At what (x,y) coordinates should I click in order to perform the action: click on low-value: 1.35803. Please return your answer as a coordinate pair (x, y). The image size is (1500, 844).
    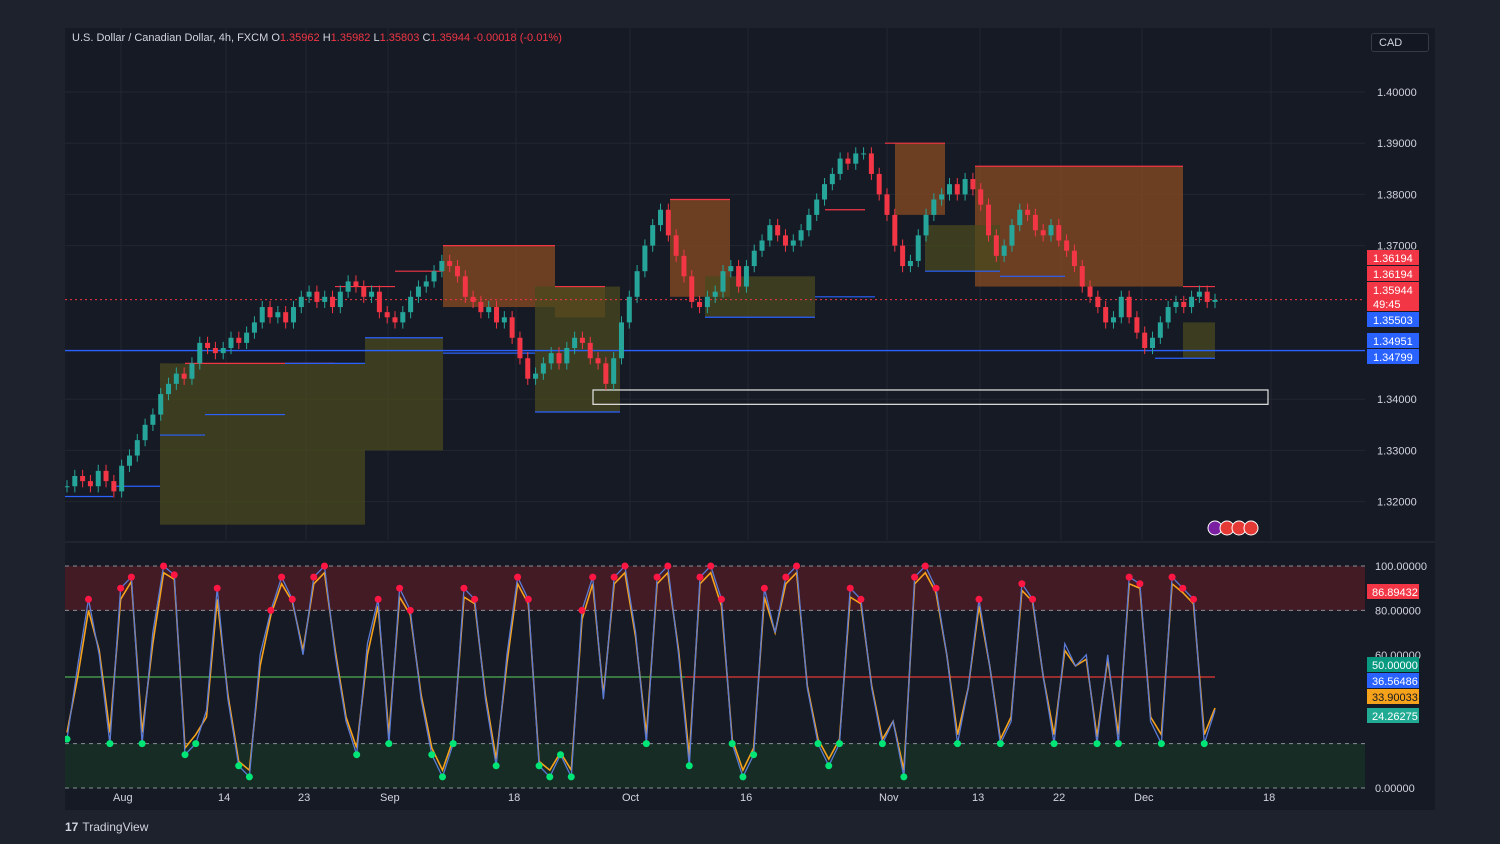
    Looking at the image, I should click on (399, 38).